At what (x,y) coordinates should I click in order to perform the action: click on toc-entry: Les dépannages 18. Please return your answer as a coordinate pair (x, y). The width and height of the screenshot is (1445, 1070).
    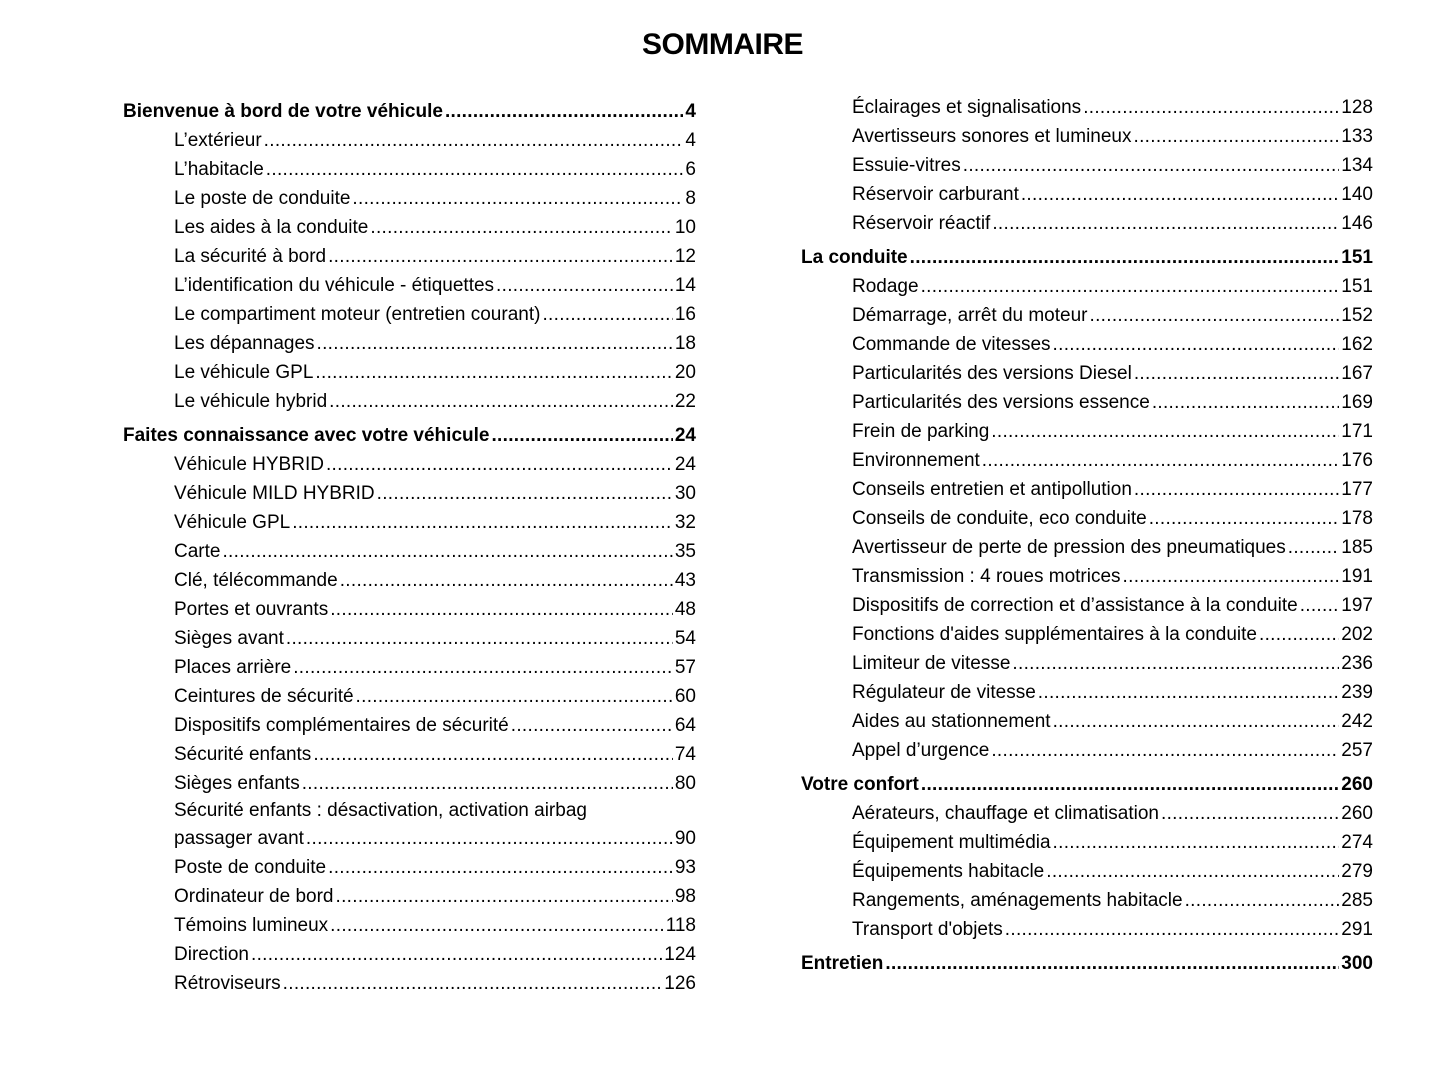
    Looking at the image, I should click on (409, 343).